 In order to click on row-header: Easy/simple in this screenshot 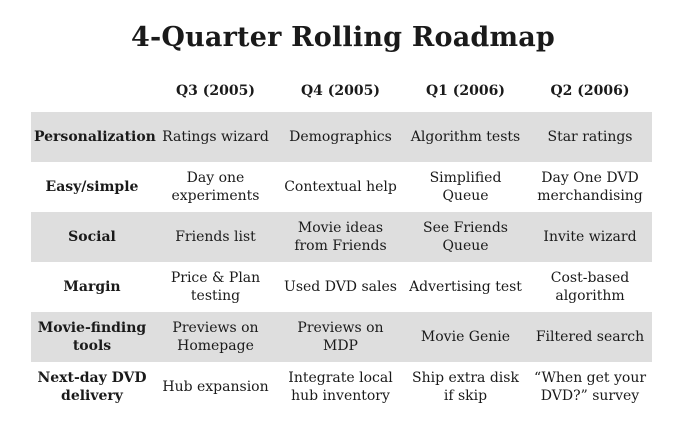, I will do `click(92, 187)`.